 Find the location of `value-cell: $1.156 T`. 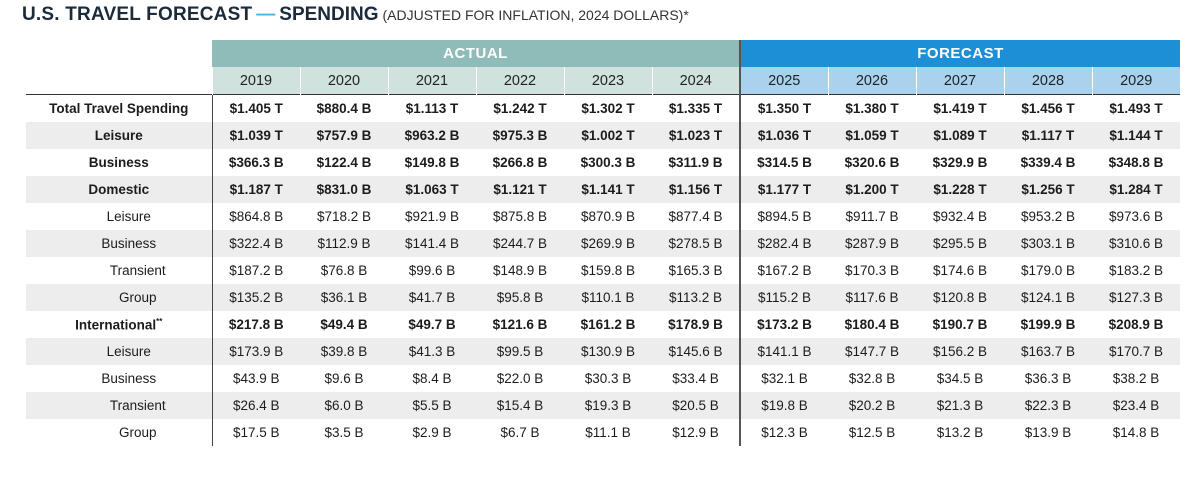

value-cell: $1.156 T is located at coordinates (696, 189).